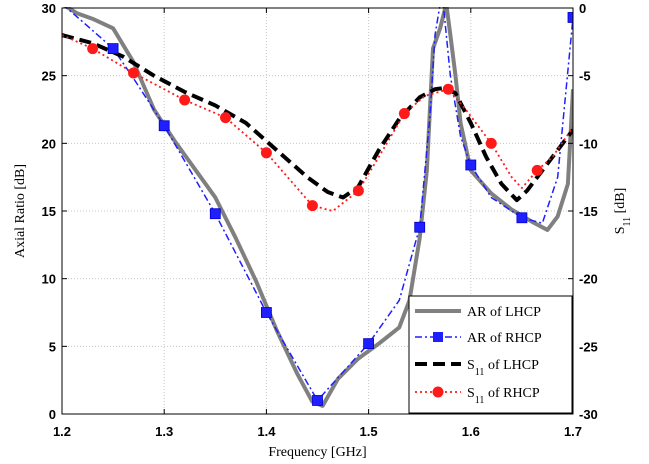 The width and height of the screenshot is (649, 464). I want to click on y-left-tick-label-2: 10, so click(49, 279).